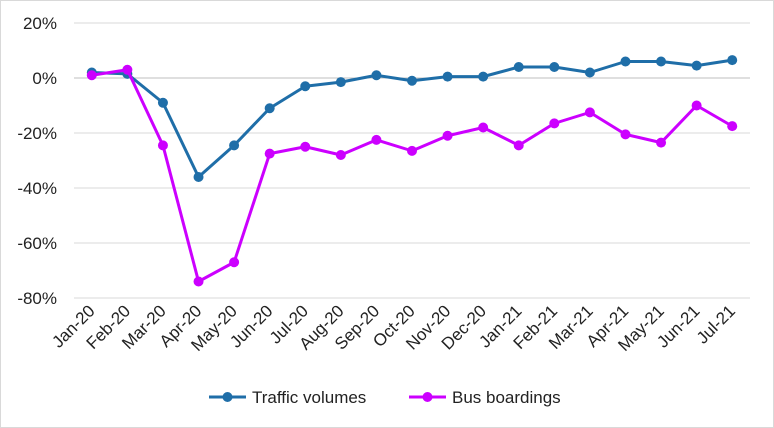  I want to click on legend-marker-traffic-volumes, so click(227, 397).